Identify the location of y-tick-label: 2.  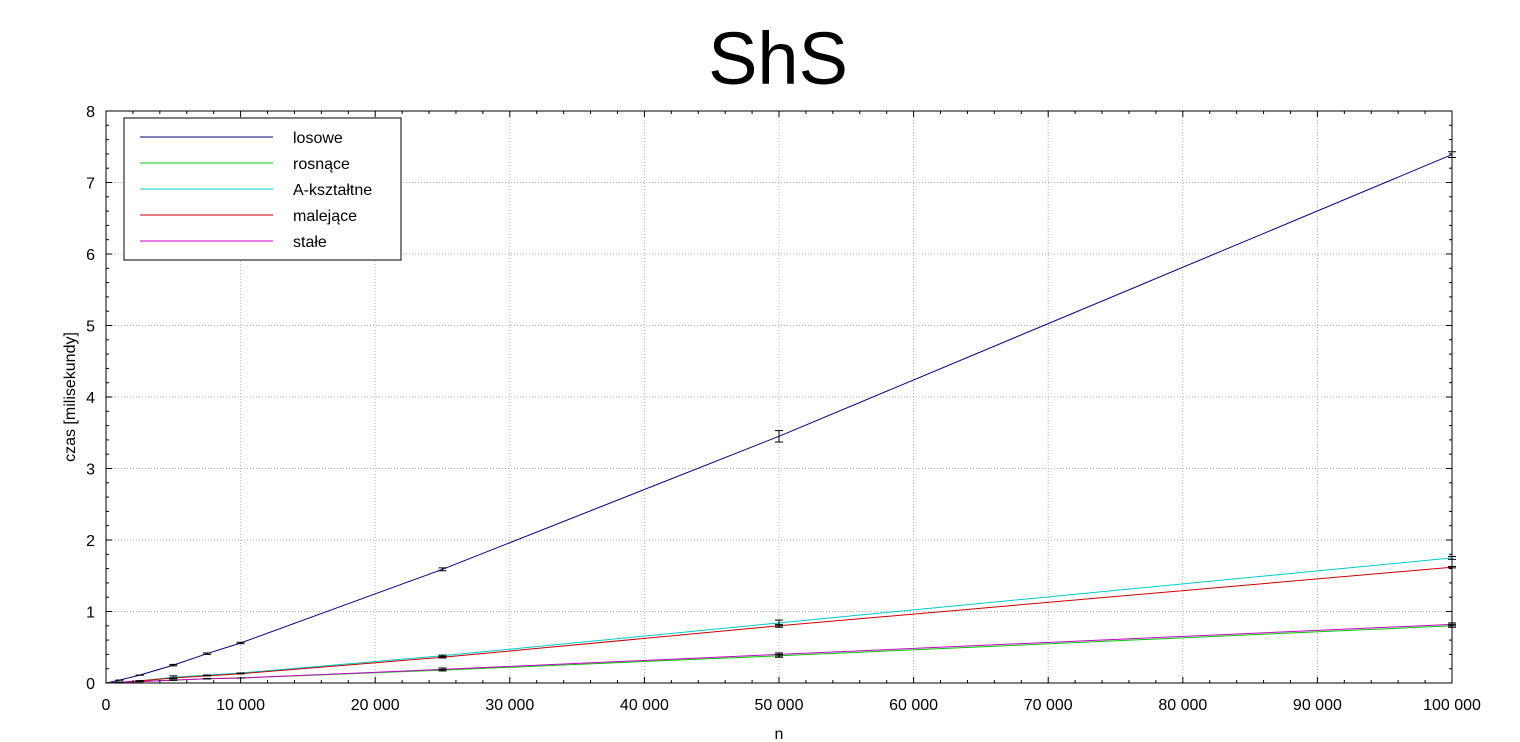
(90, 541).